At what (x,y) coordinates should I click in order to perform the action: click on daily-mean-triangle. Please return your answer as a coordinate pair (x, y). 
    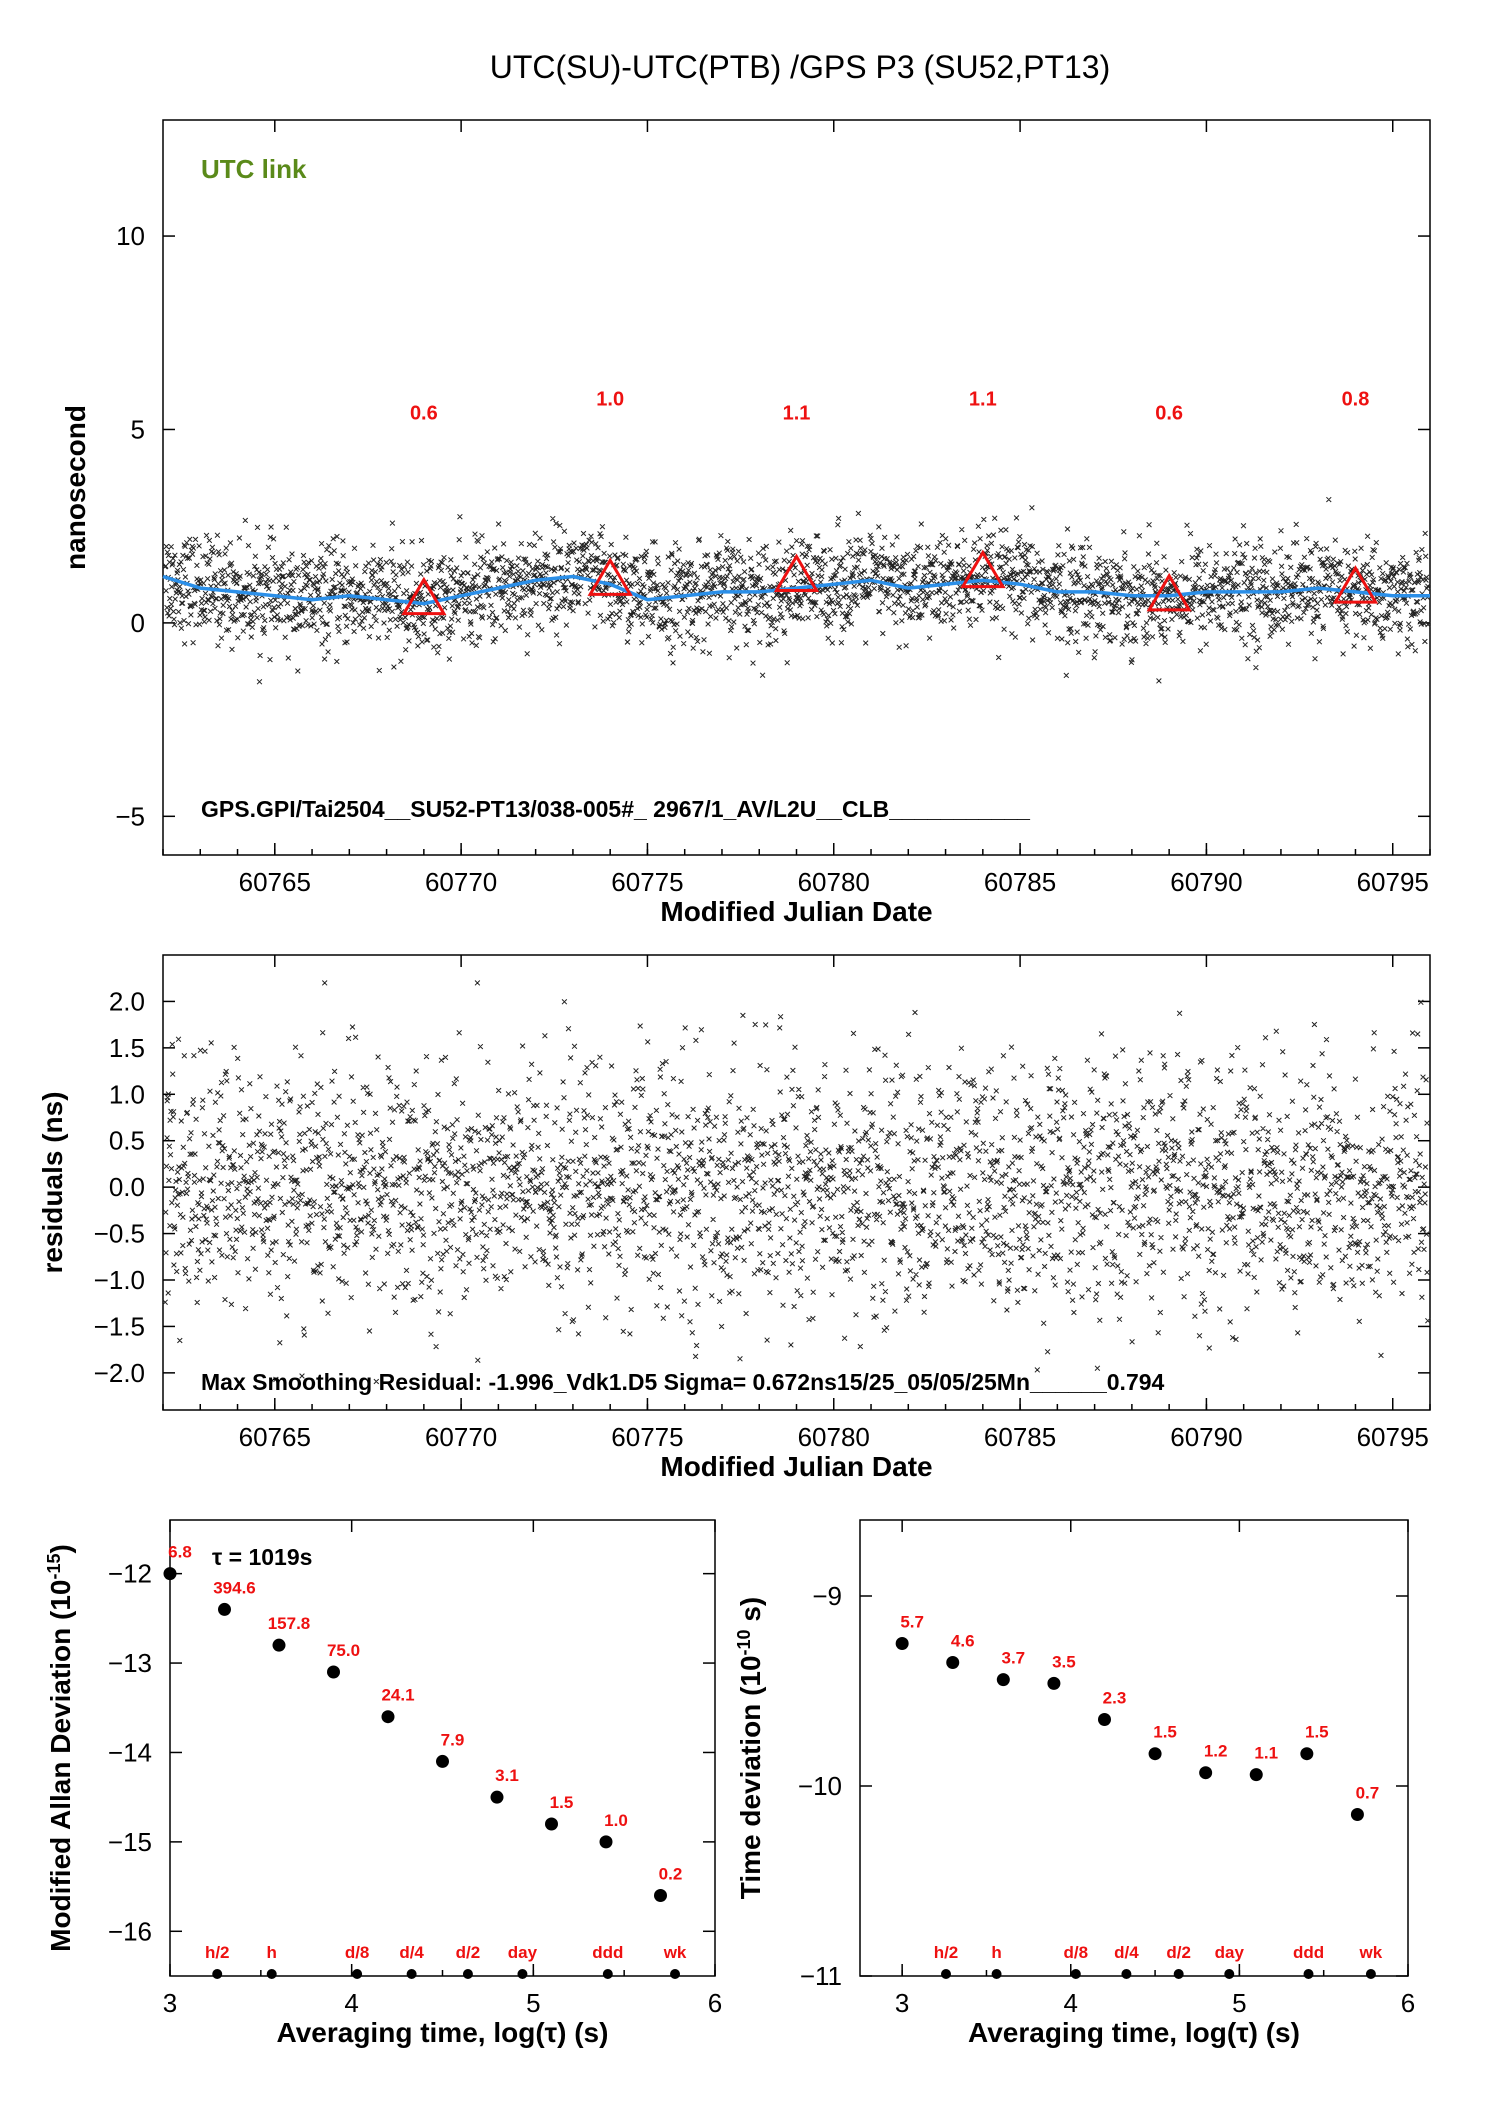
    Looking at the image, I should click on (796, 572).